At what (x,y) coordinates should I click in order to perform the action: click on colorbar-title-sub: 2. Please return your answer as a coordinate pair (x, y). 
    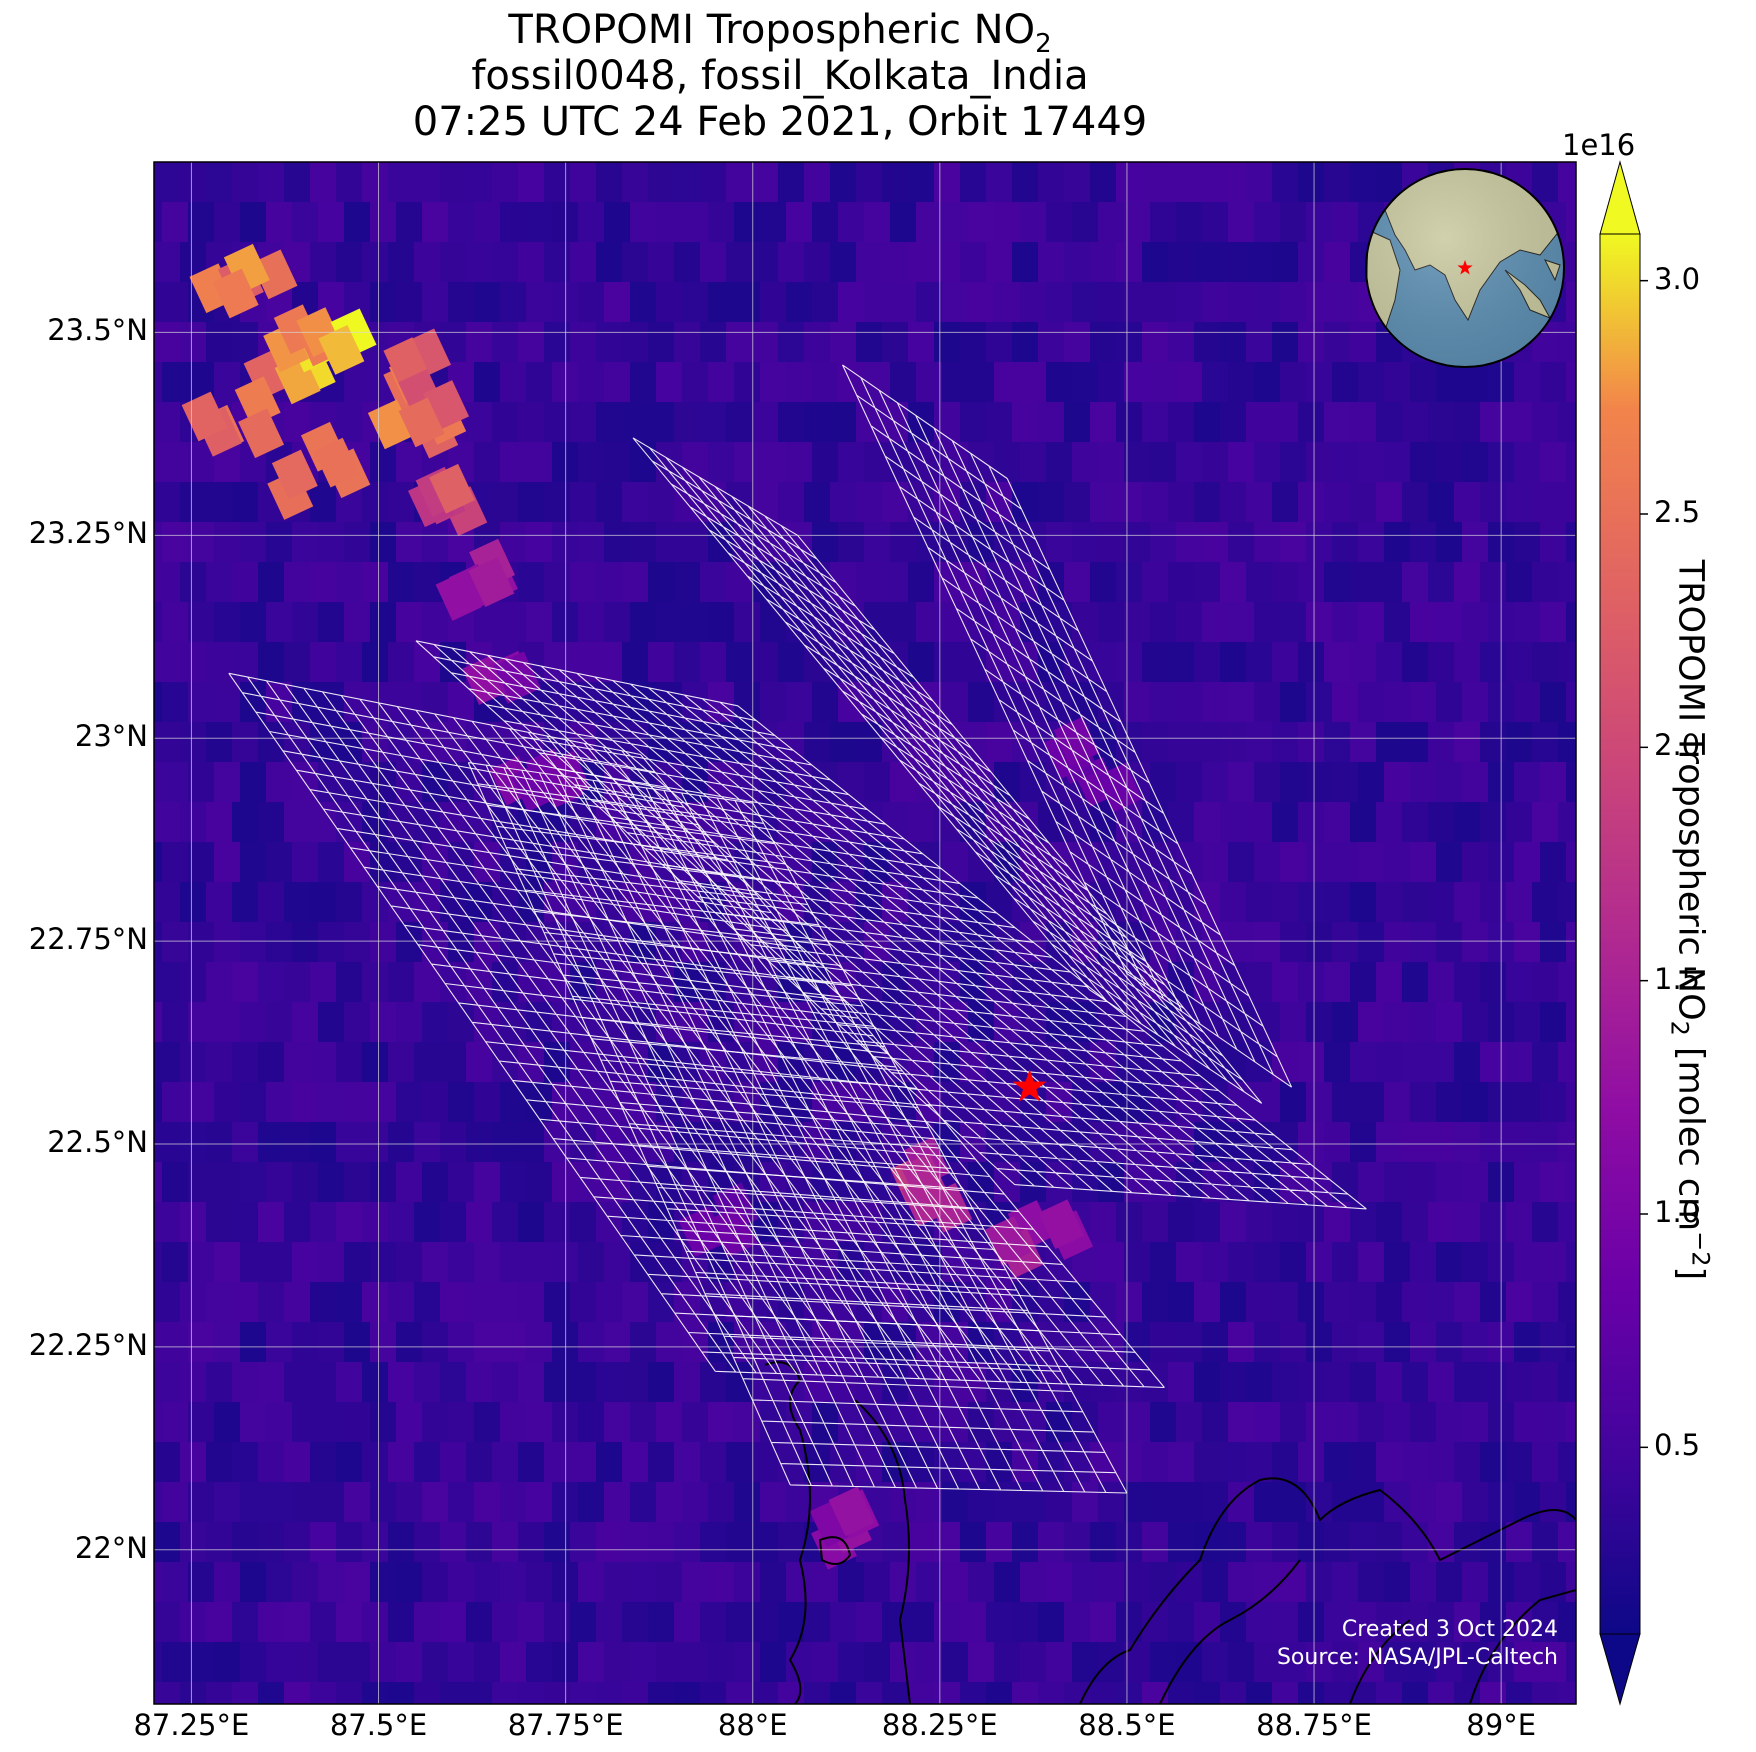
    Looking at the image, I should click on (1679, 1028).